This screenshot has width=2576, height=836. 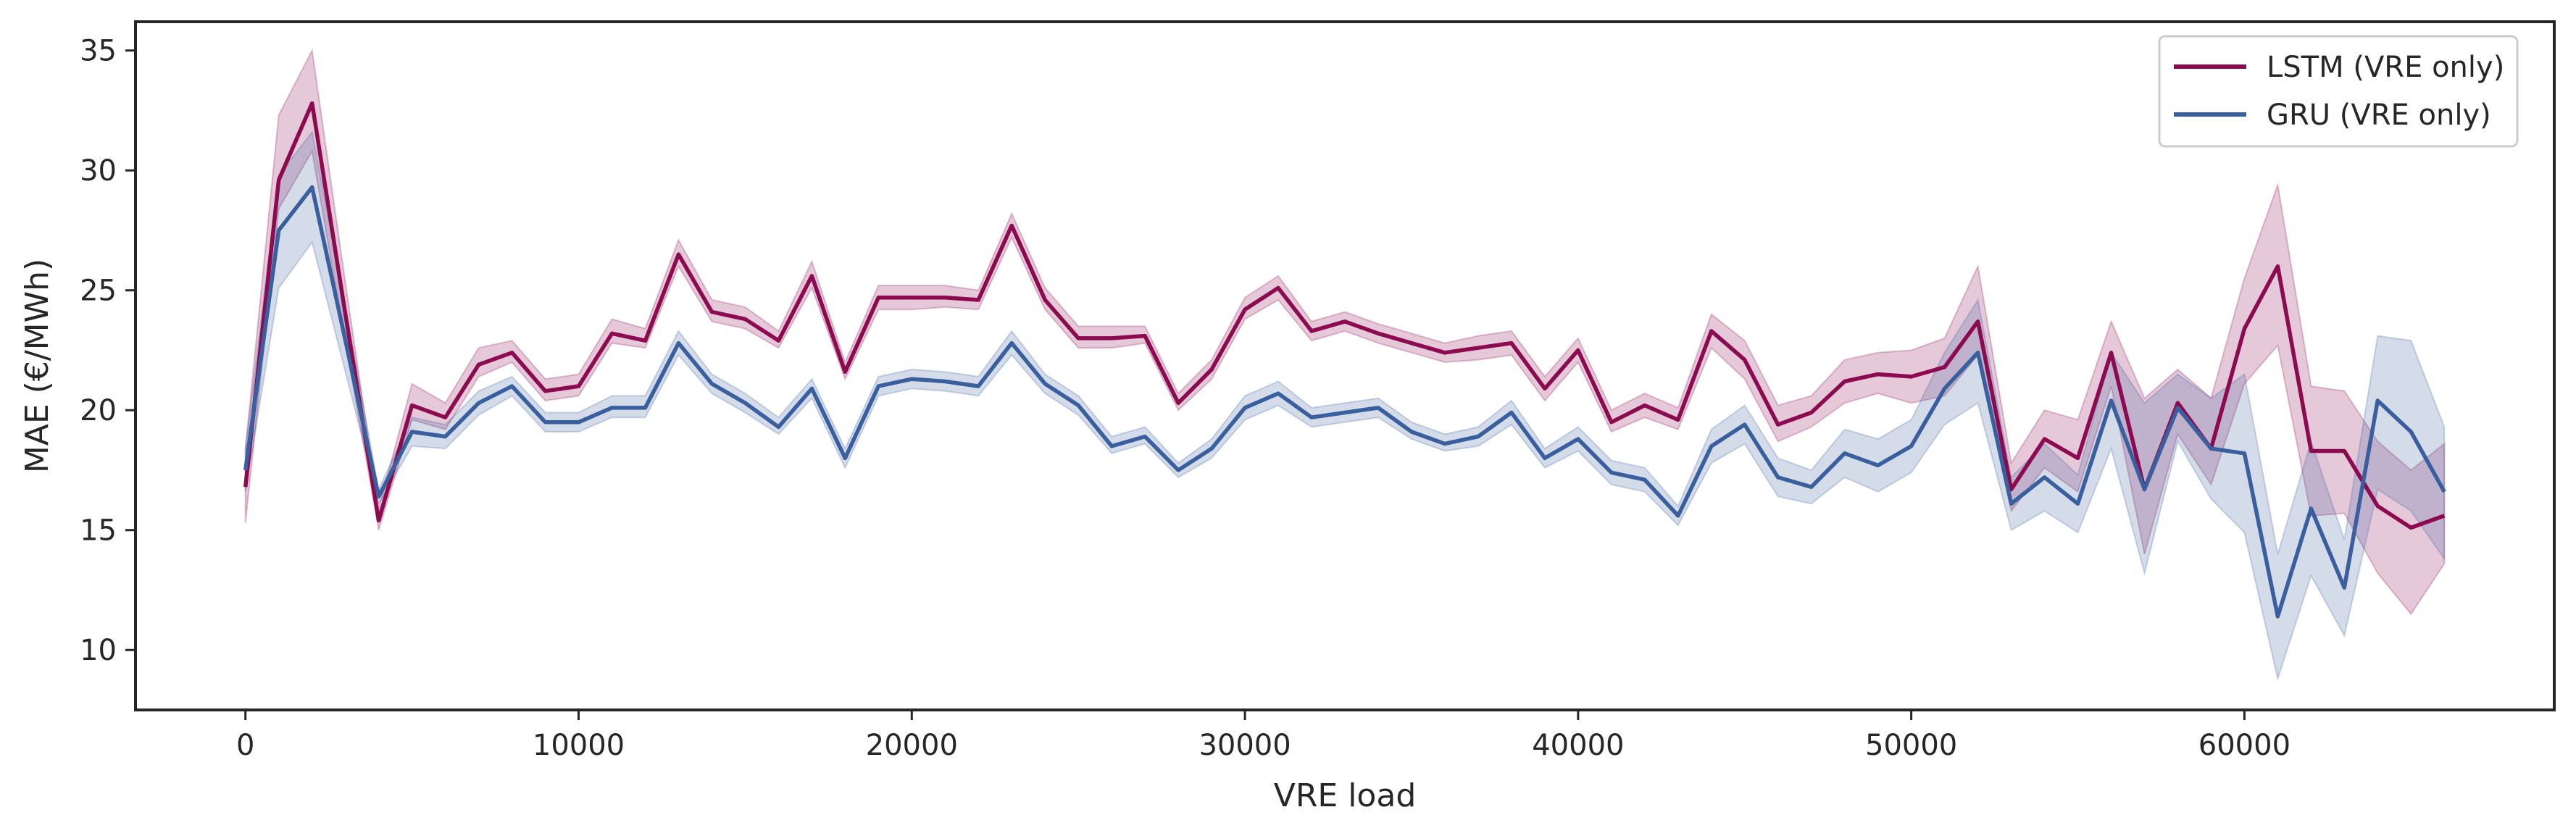 I want to click on legend-label-lstm: LSTM (VRE only), so click(x=2385, y=67).